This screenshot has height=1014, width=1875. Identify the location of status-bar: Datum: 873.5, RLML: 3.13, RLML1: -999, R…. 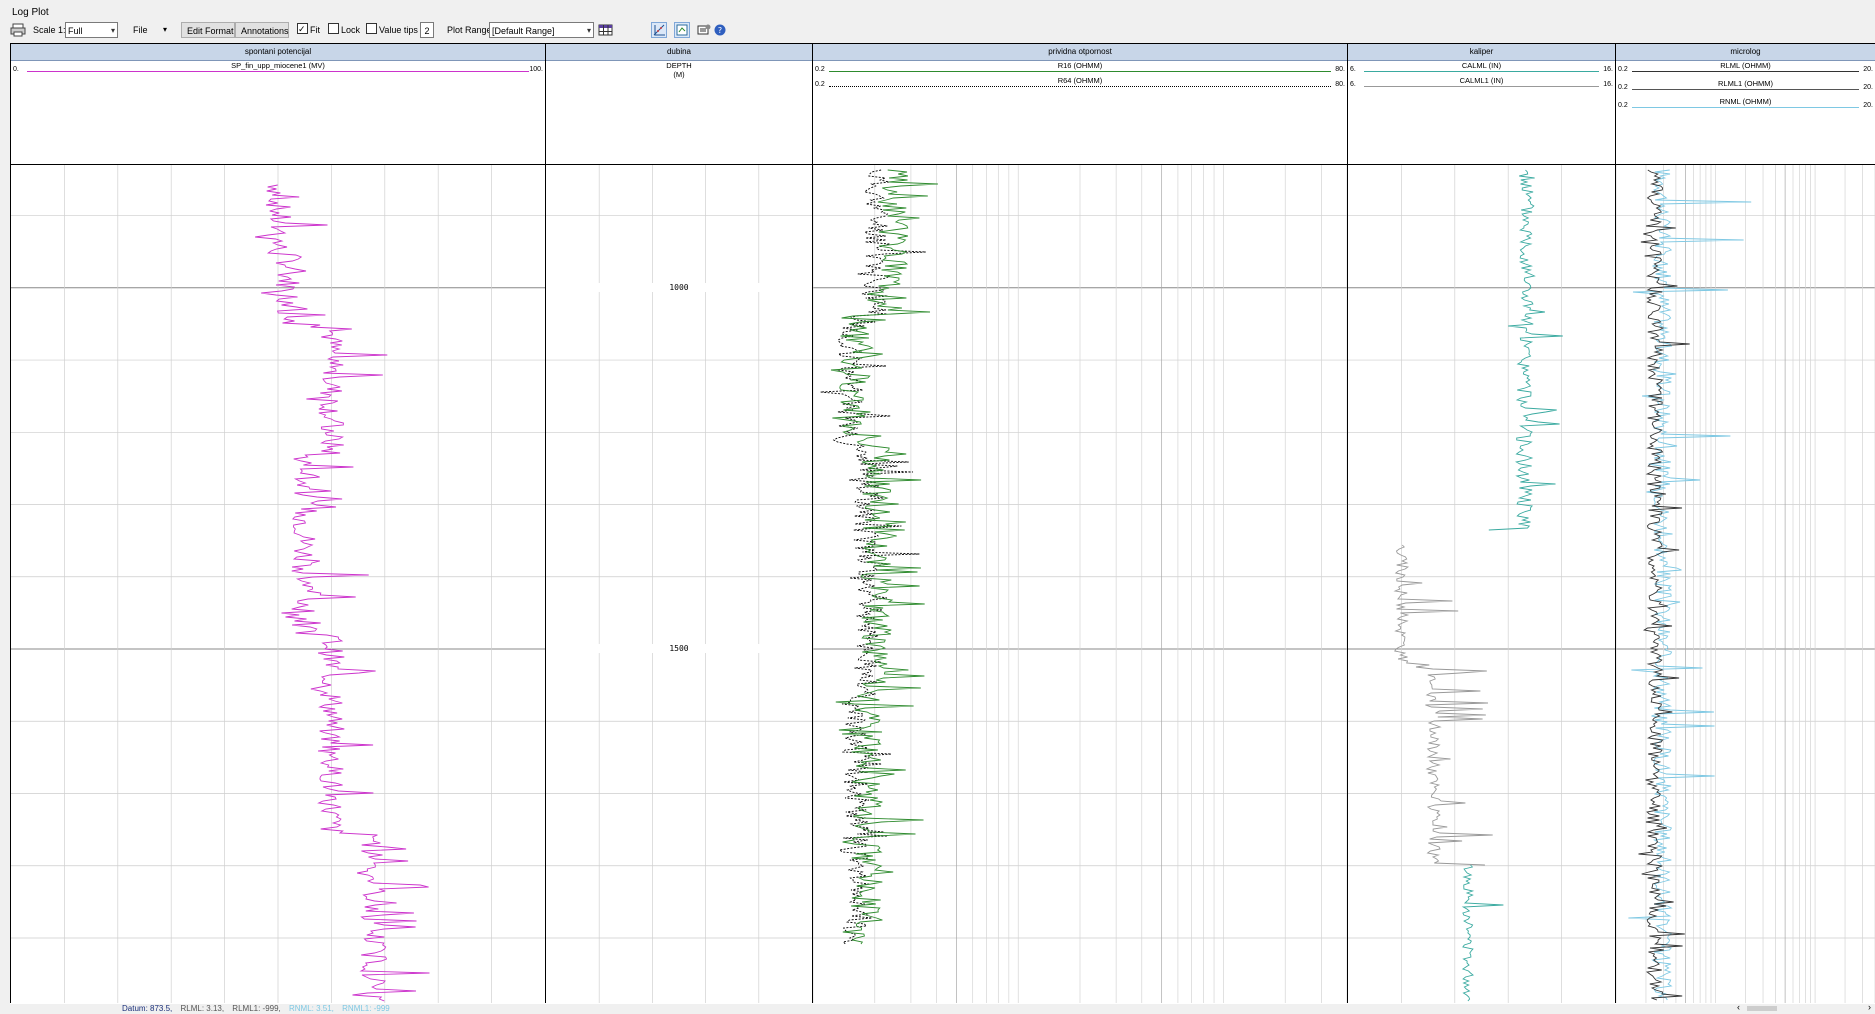
(937, 1008).